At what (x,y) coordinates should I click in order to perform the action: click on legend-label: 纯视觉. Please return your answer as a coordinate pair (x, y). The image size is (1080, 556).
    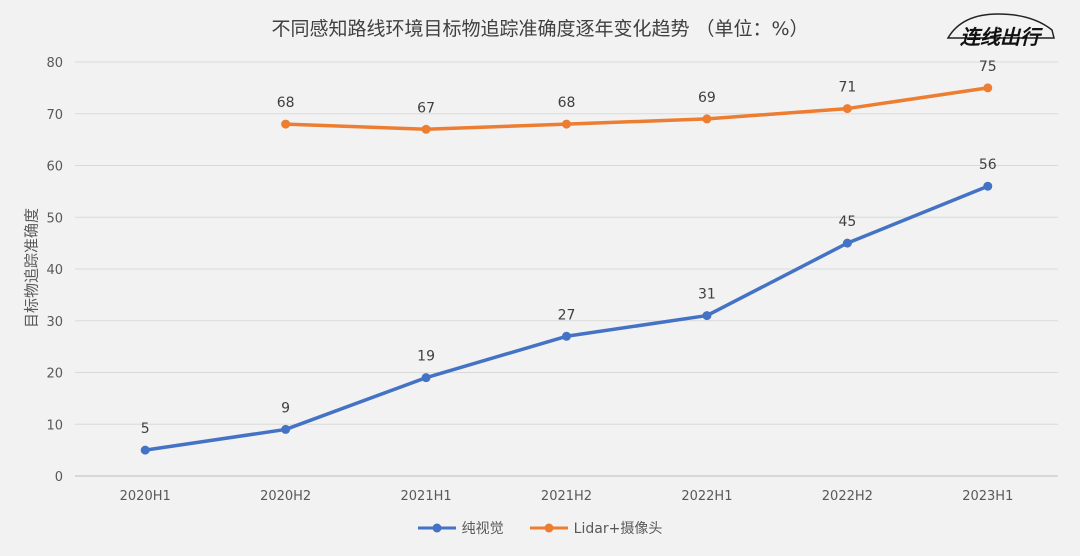
    Looking at the image, I should click on (482, 529).